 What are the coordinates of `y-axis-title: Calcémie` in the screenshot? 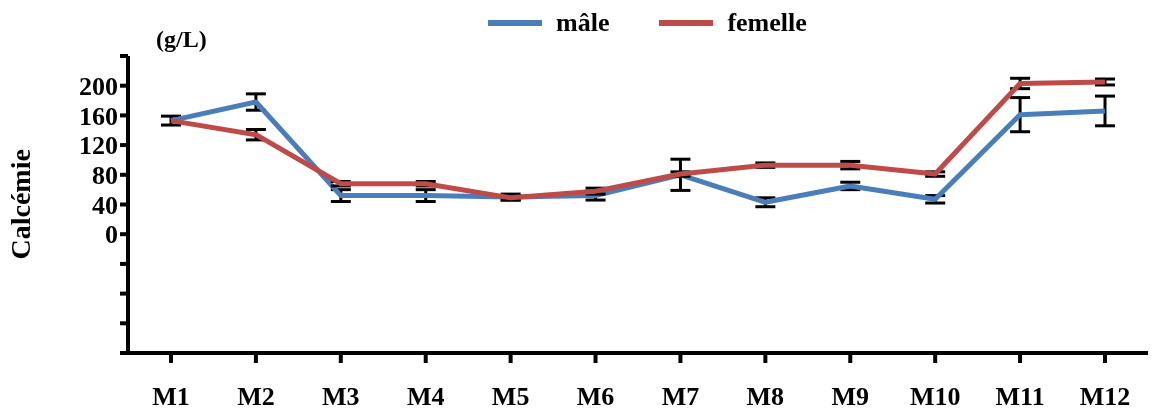 It's located at (20, 204).